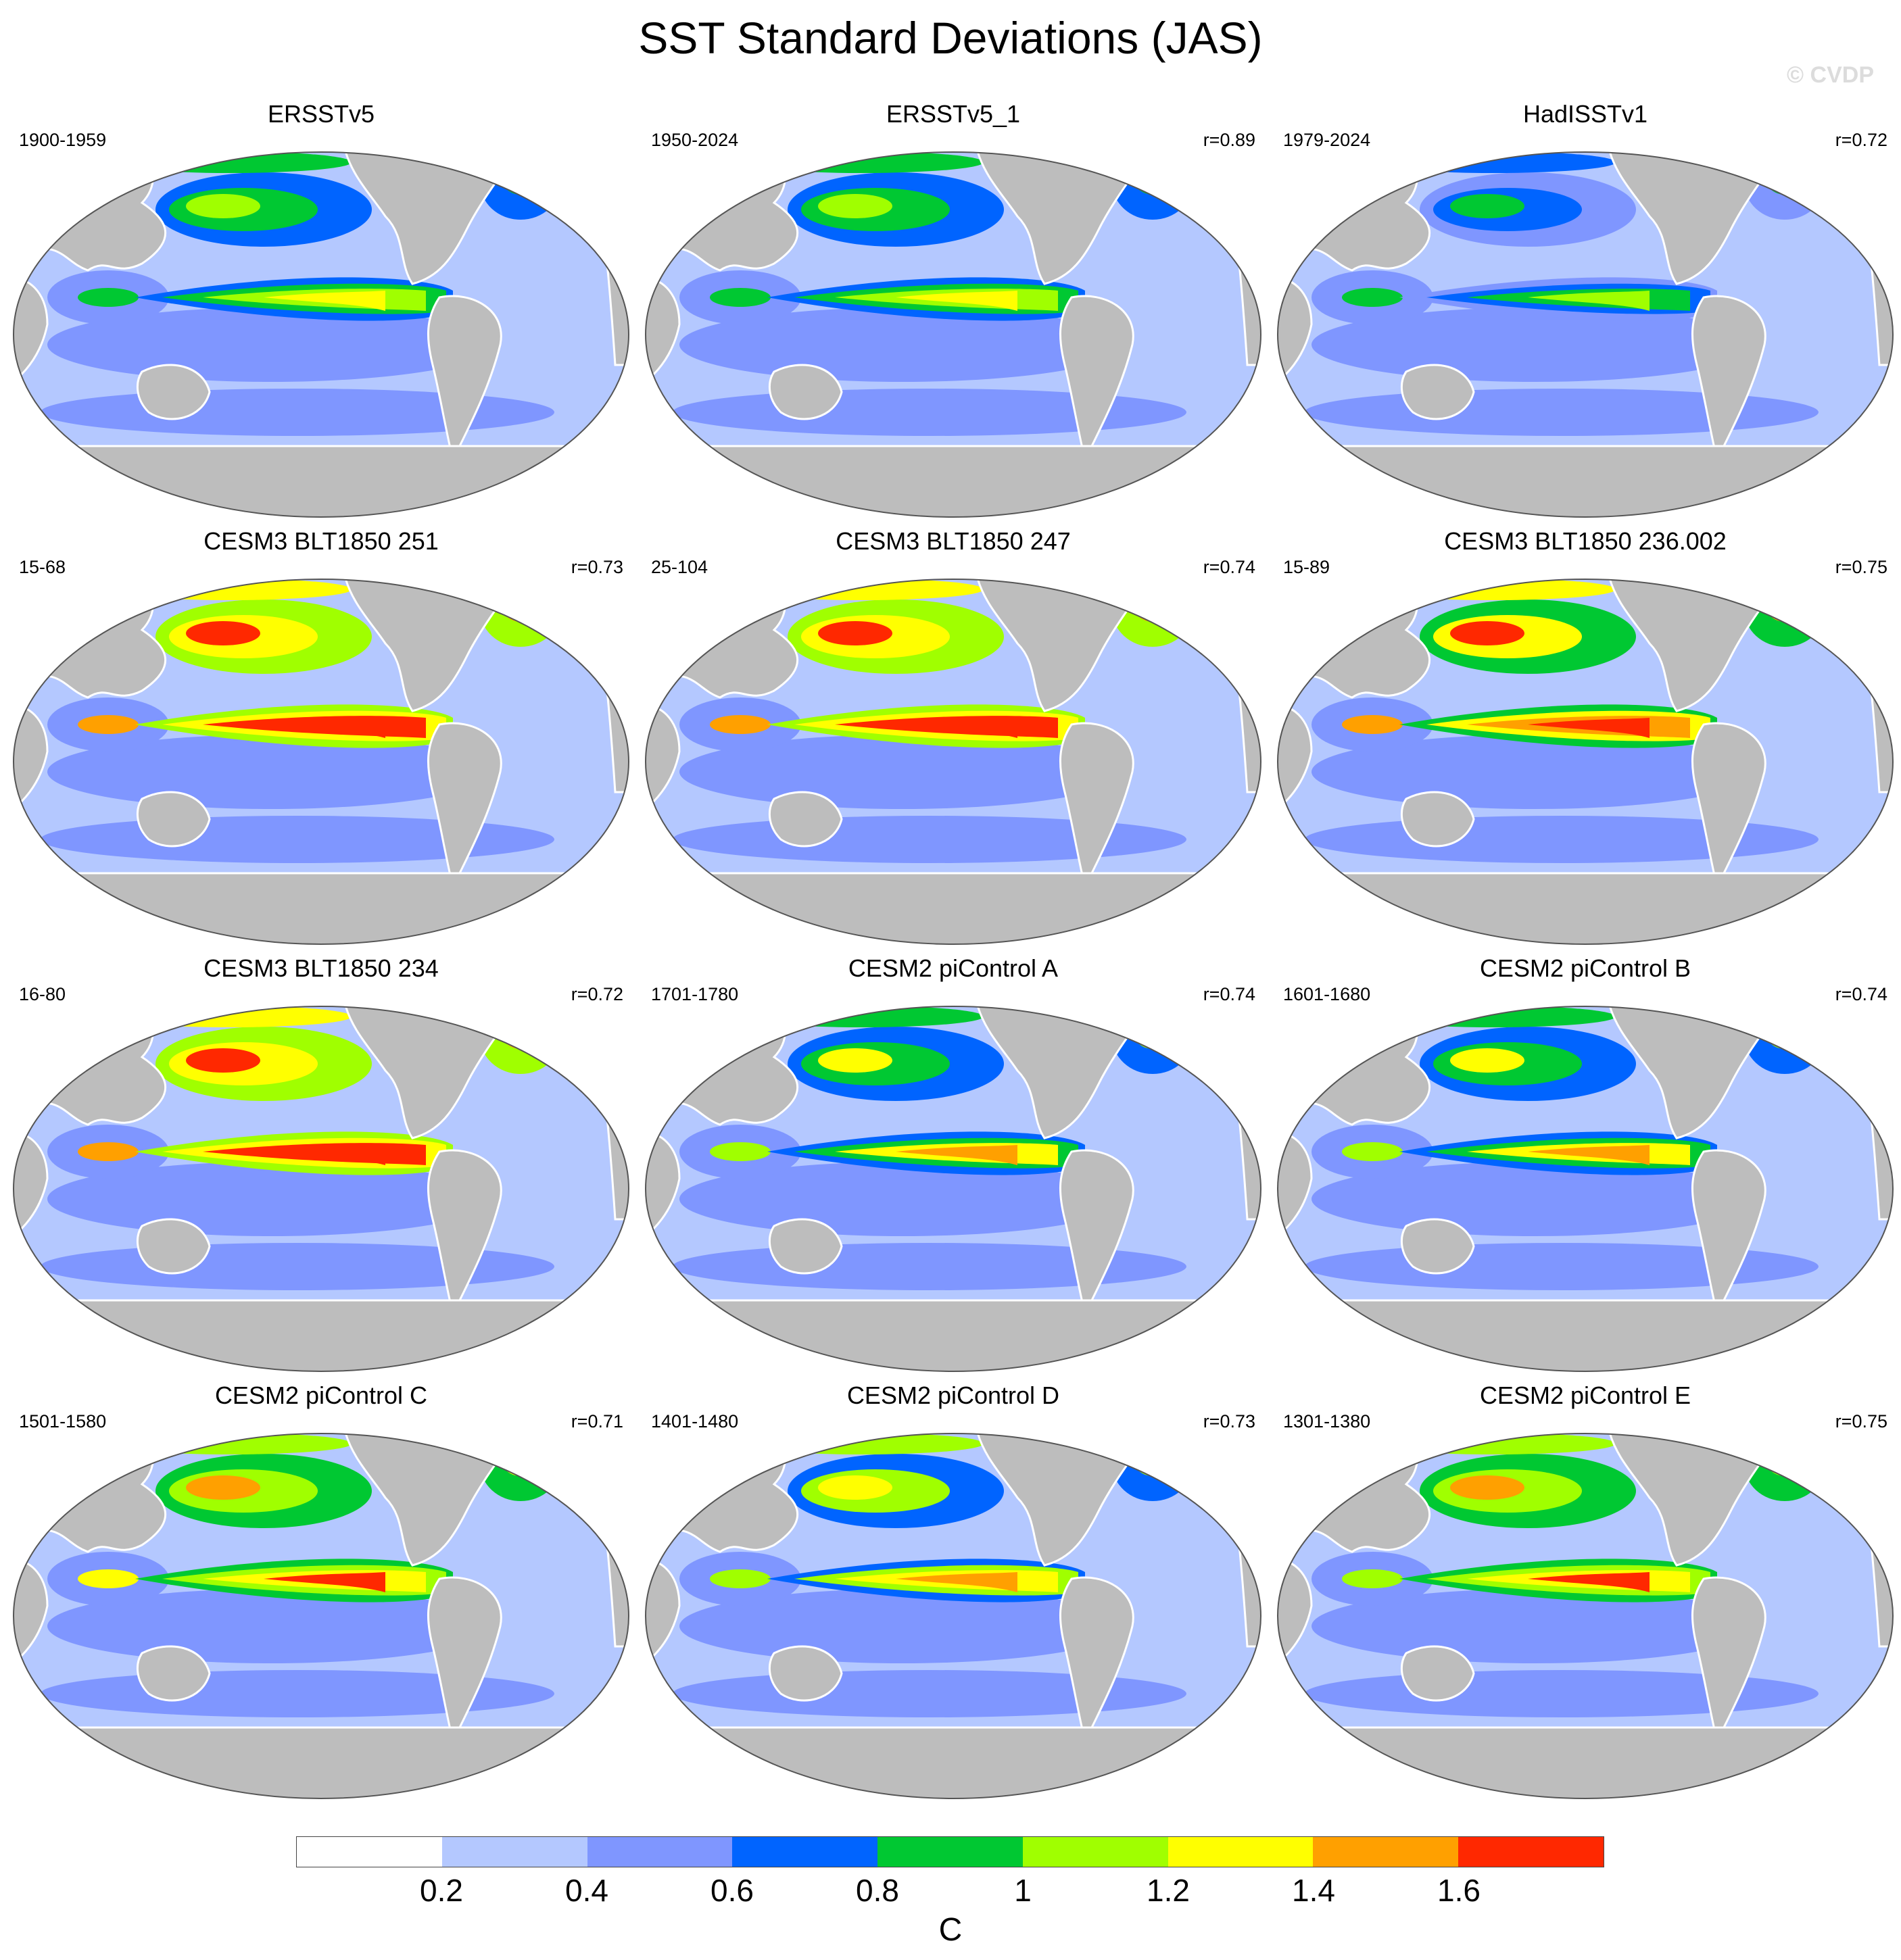 The height and width of the screenshot is (1960, 1901). I want to click on panel-period: 1701-1780, so click(695, 994).